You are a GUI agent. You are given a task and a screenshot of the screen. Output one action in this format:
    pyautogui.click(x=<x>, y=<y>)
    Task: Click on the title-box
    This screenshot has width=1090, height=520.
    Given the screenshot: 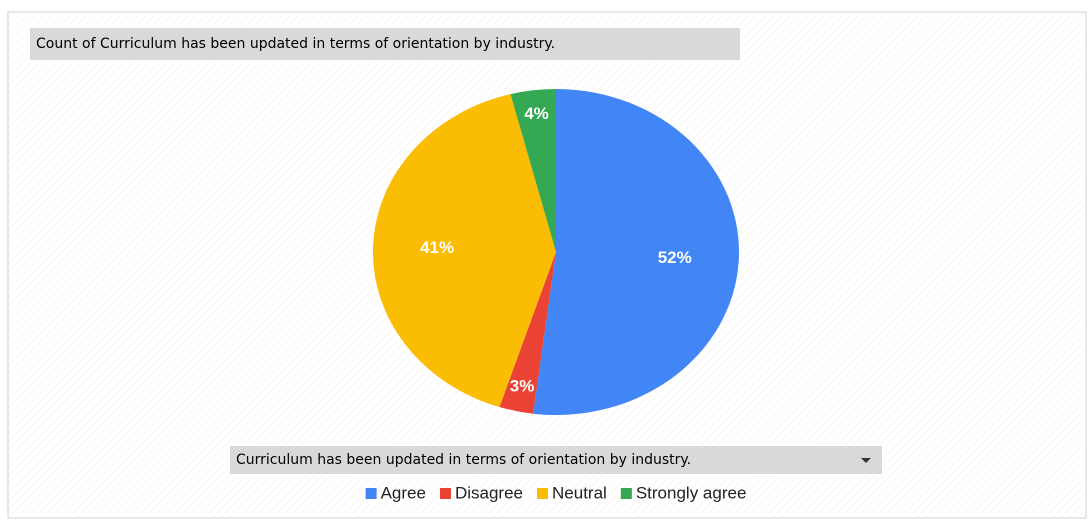 What is the action you would take?
    pyautogui.click(x=385, y=44)
    